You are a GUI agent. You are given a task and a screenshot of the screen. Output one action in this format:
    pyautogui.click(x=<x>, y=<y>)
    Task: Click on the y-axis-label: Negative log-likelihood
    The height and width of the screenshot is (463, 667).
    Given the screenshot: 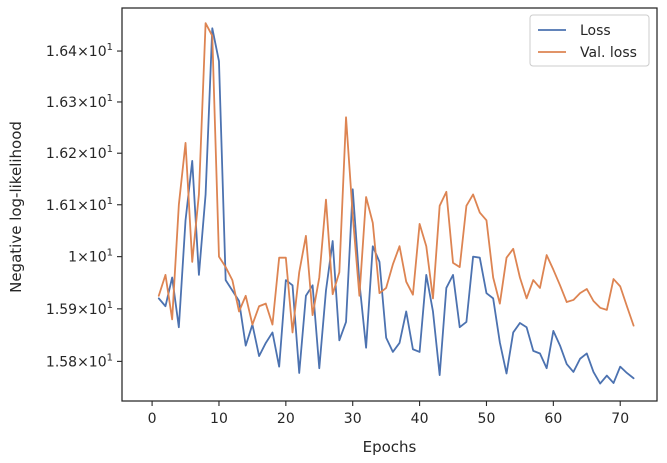 What is the action you would take?
    pyautogui.click(x=16, y=207)
    